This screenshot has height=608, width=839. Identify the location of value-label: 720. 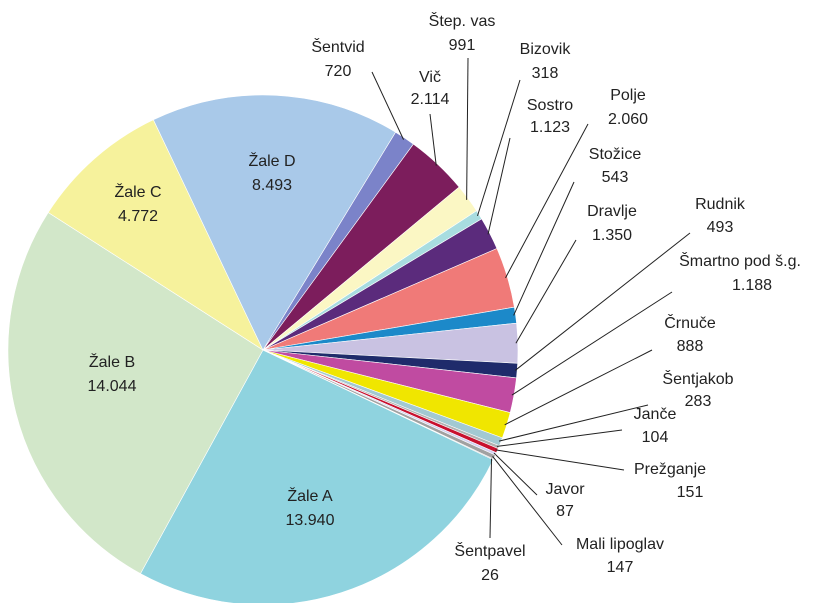
(338, 71).